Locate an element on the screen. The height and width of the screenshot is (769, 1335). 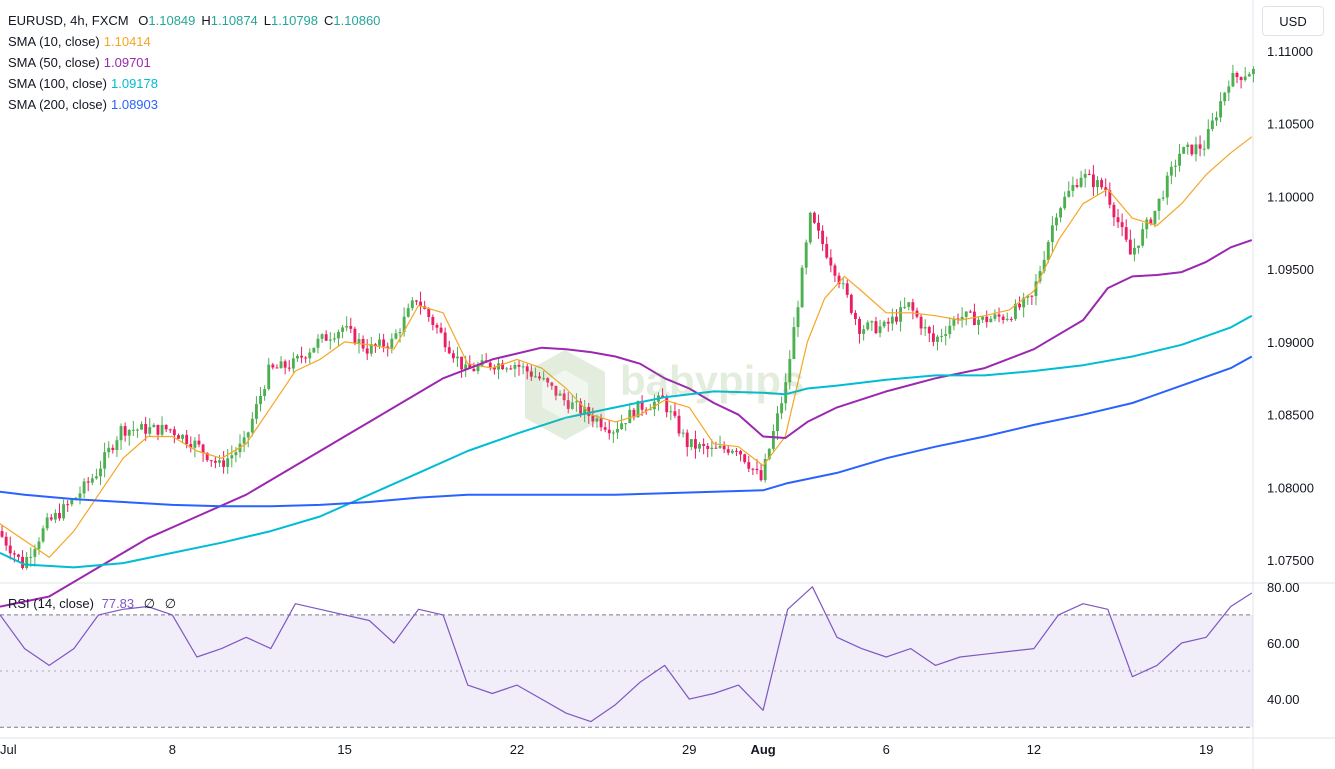
symbol-label: EURUSD, 4h, FXCM is located at coordinates (68, 20).